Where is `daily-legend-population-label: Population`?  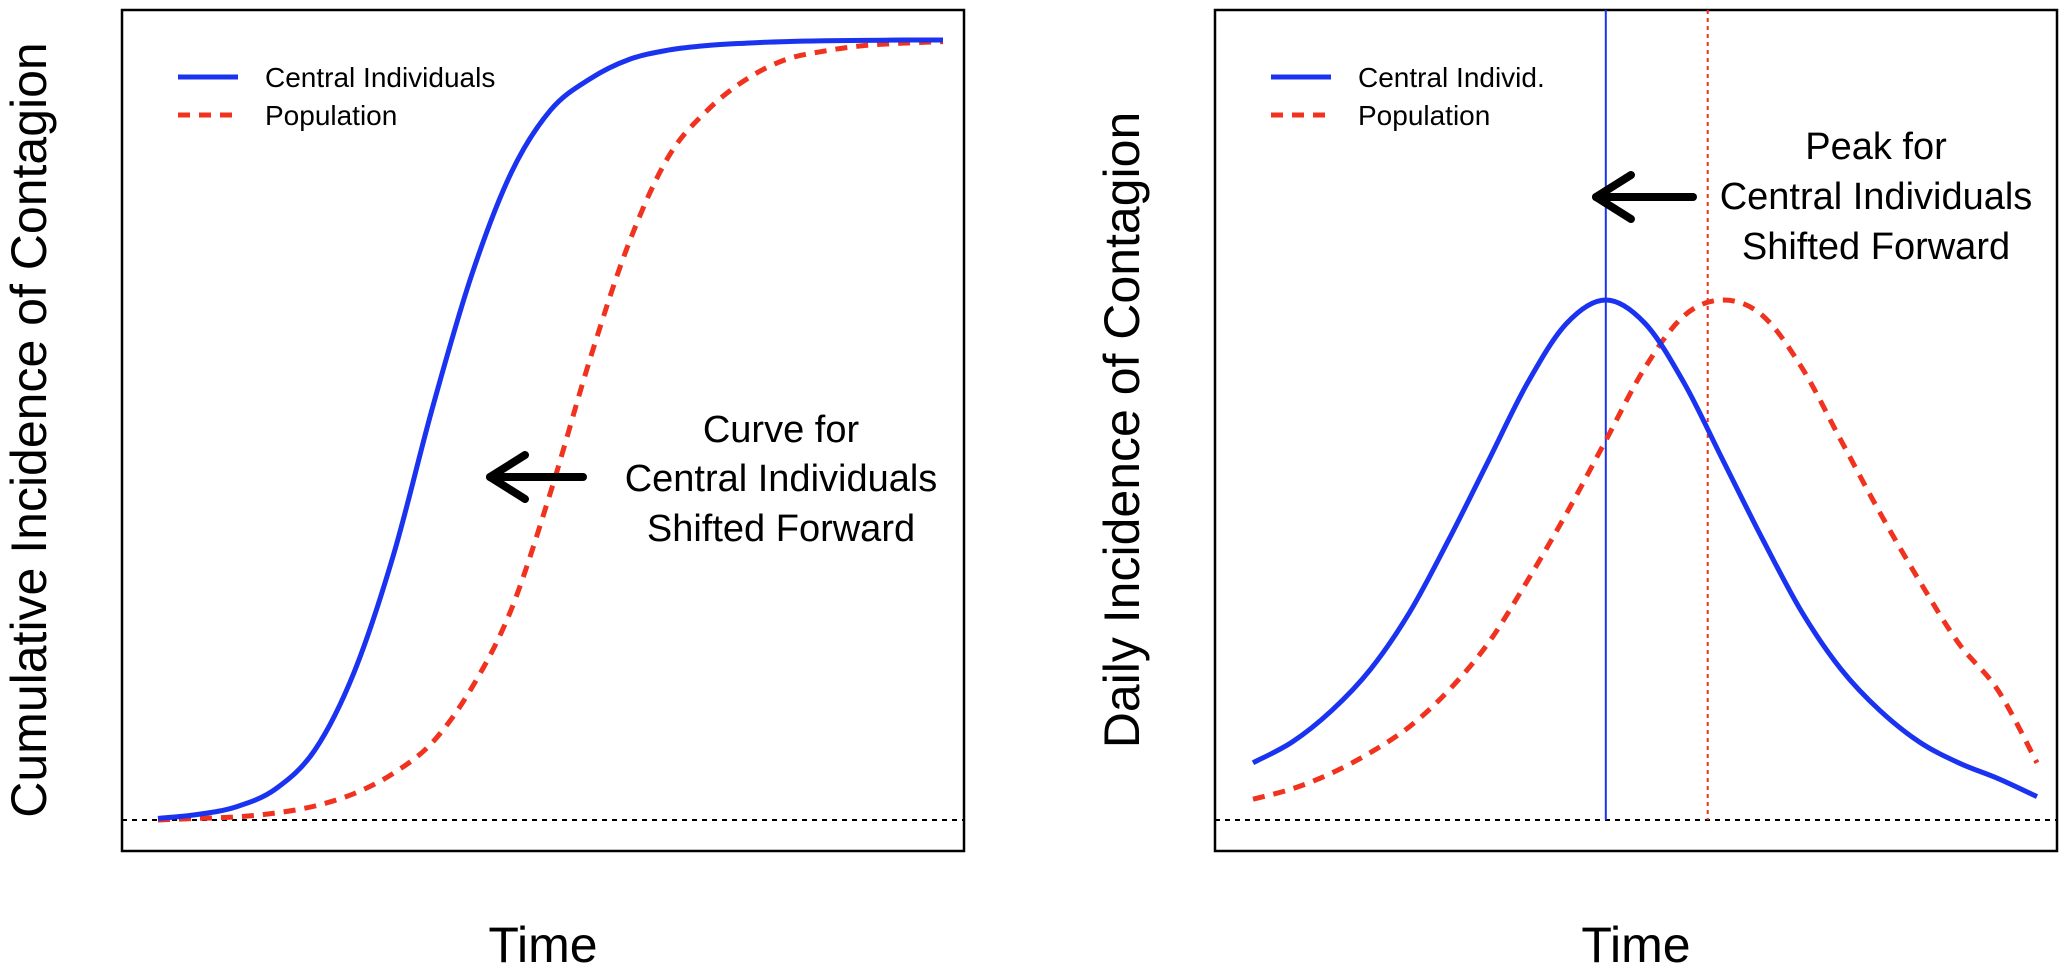
daily-legend-population-label: Population is located at coordinates (1424, 115).